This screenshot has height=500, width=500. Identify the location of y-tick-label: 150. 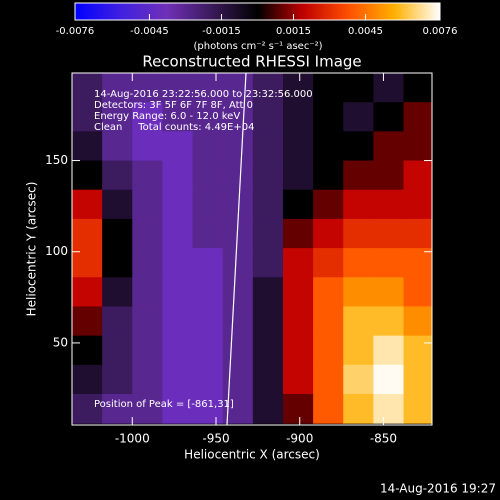
(56, 160).